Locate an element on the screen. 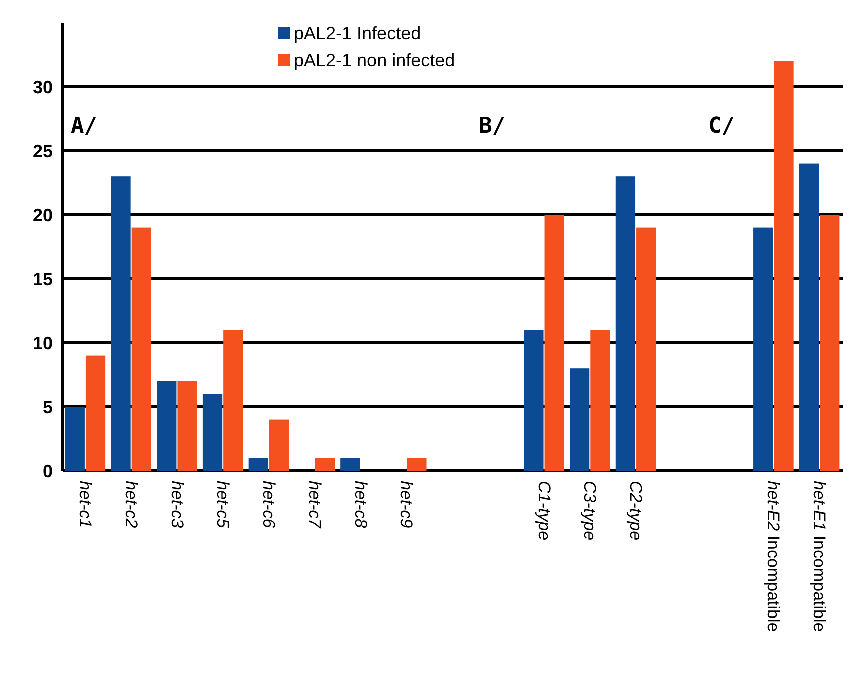 This screenshot has height=696, width=856. x-tick-label: C2-type is located at coordinates (636, 511).